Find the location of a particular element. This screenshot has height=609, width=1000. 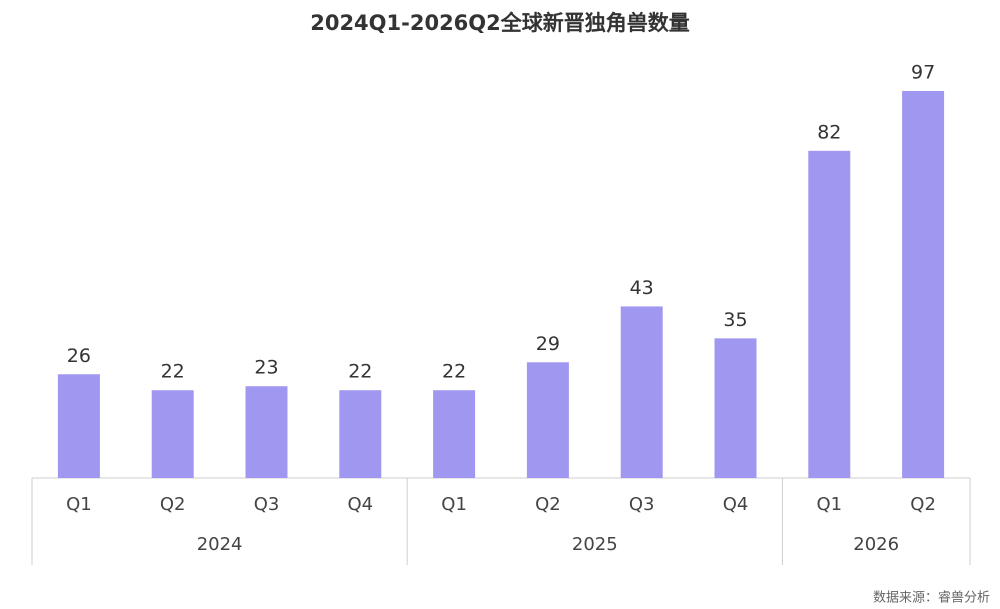

value-label: 97 is located at coordinates (923, 72).